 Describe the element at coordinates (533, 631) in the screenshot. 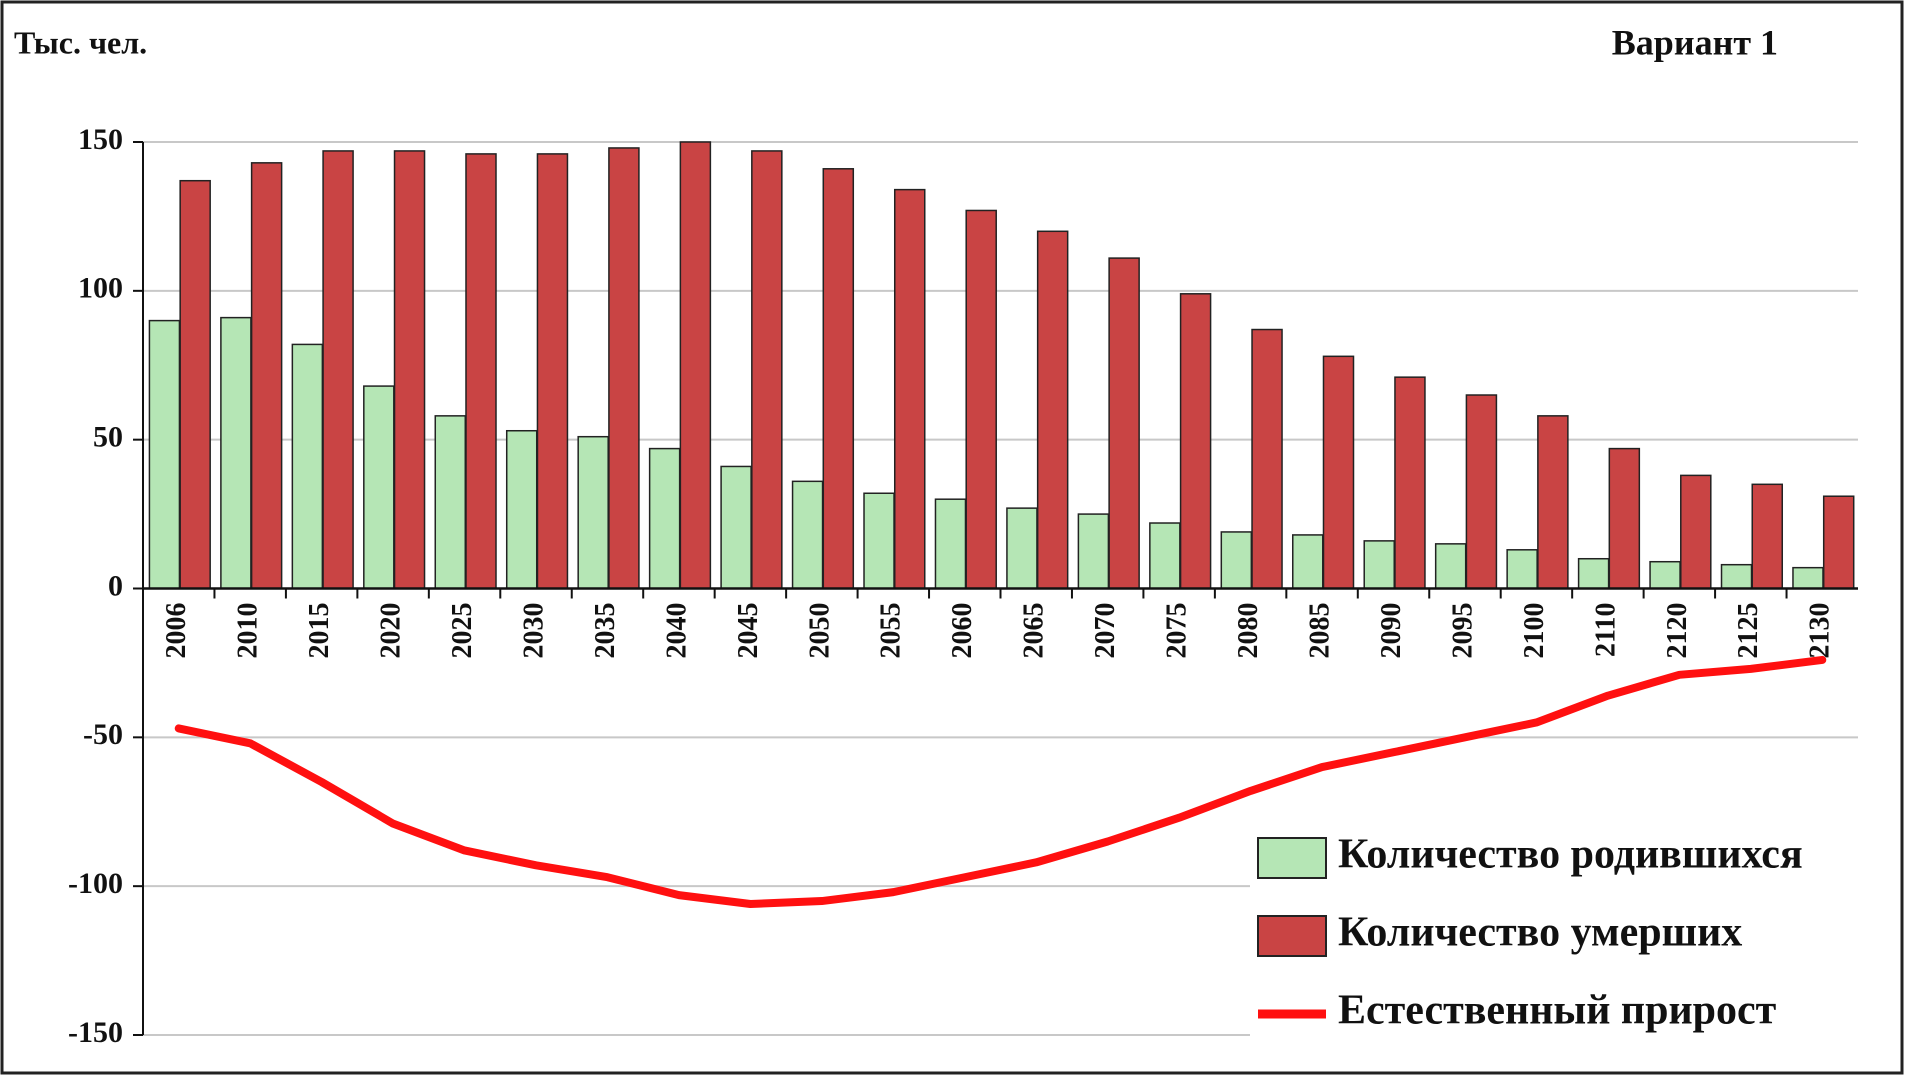

I see `x-tick-label: 2030` at that location.